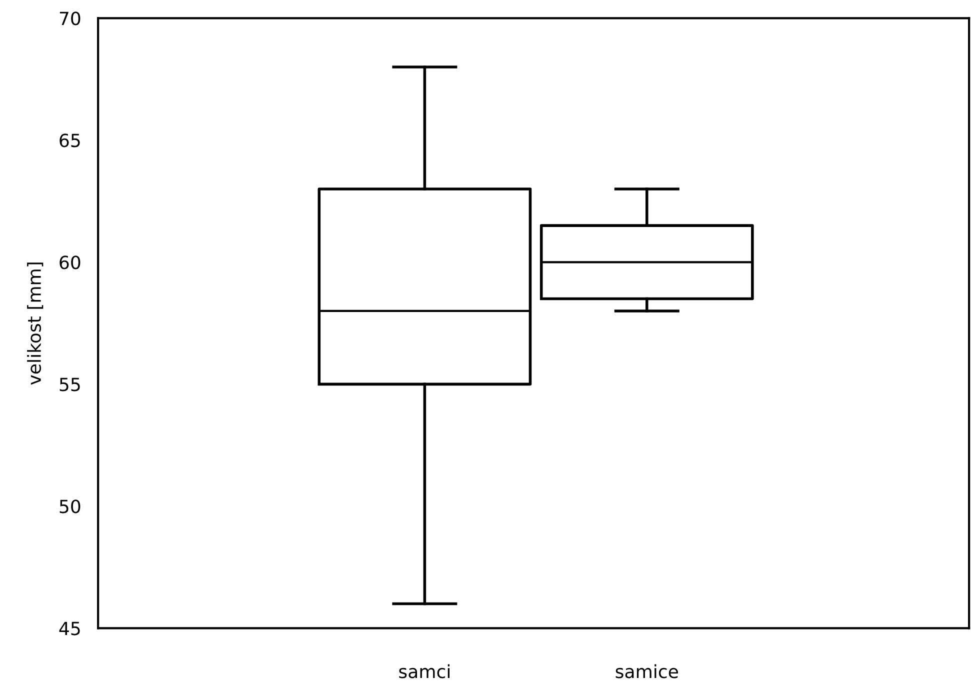 The height and width of the screenshot is (698, 971). I want to click on y-tick-label: 60, so click(70, 263).